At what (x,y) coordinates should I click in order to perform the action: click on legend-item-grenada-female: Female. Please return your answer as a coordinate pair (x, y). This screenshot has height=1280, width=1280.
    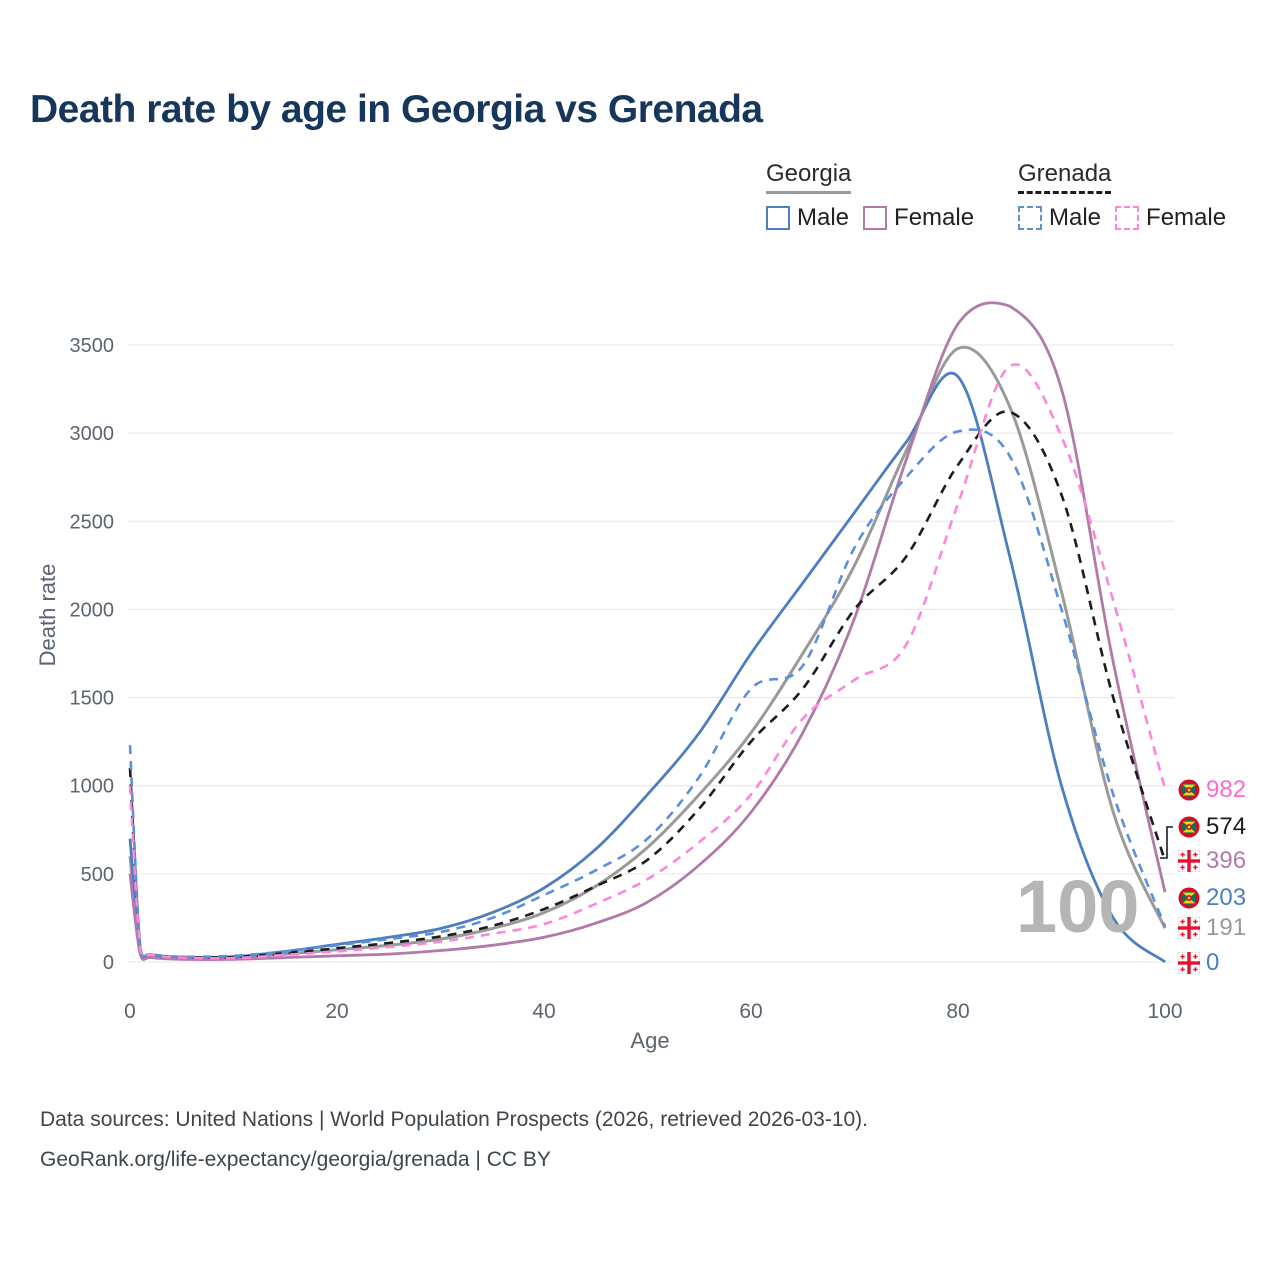
    Looking at the image, I should click on (1170, 218).